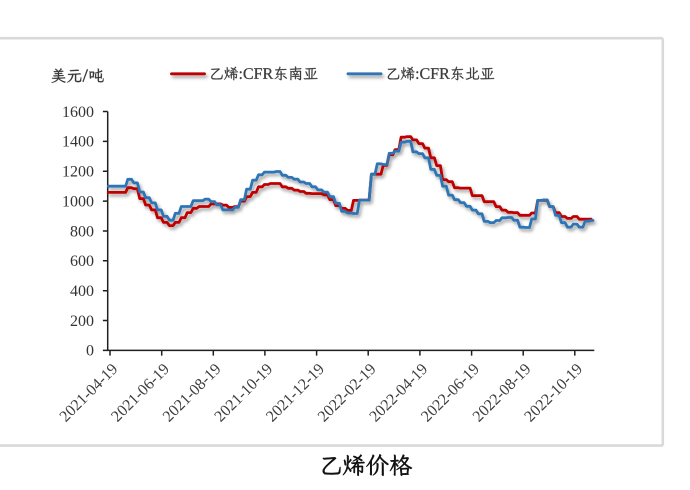 The image size is (690, 490). Describe the element at coordinates (82, 321) in the screenshot. I see `svg-text: 200` at that location.